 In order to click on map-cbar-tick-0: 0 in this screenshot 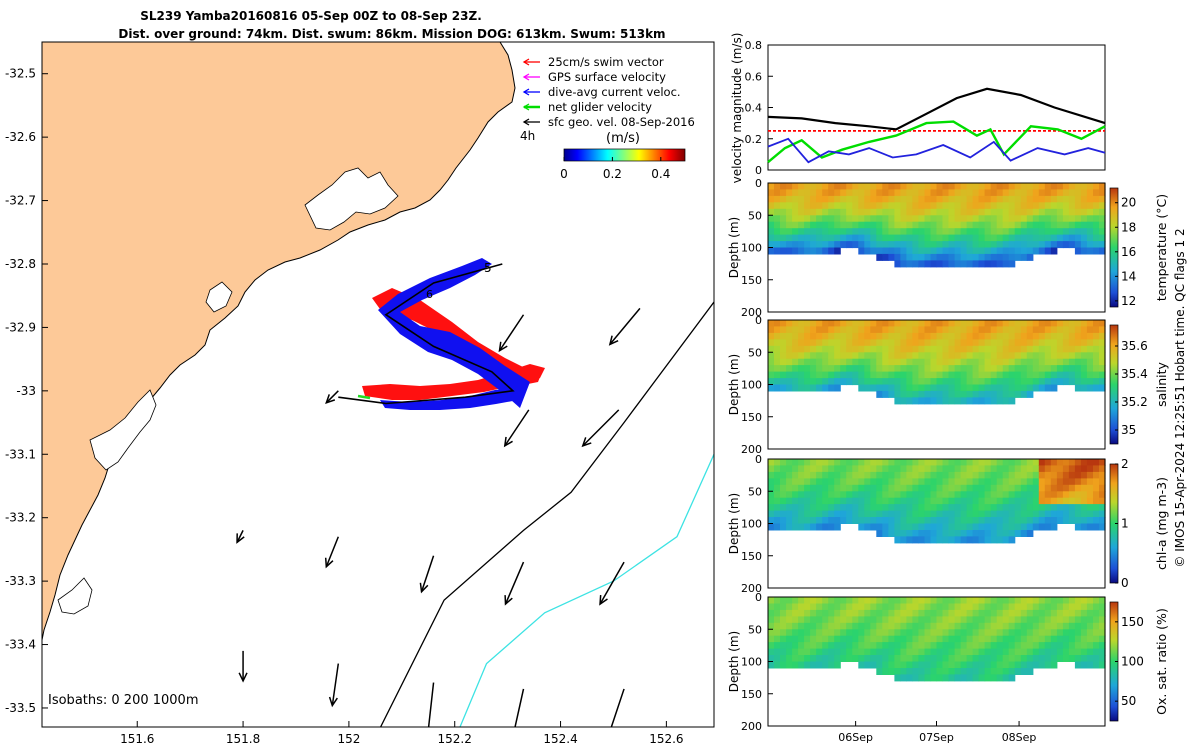, I will do `click(564, 174)`.